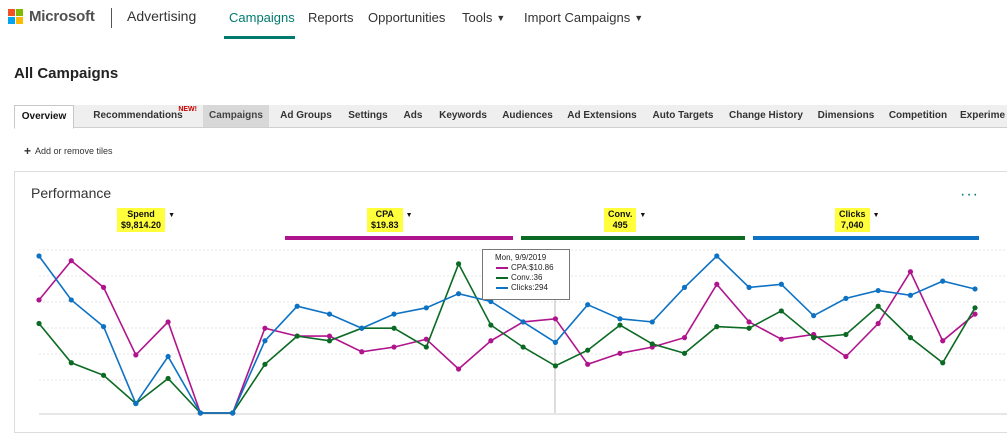  I want to click on tab-ad-groups: Ad Groups, so click(306, 115).